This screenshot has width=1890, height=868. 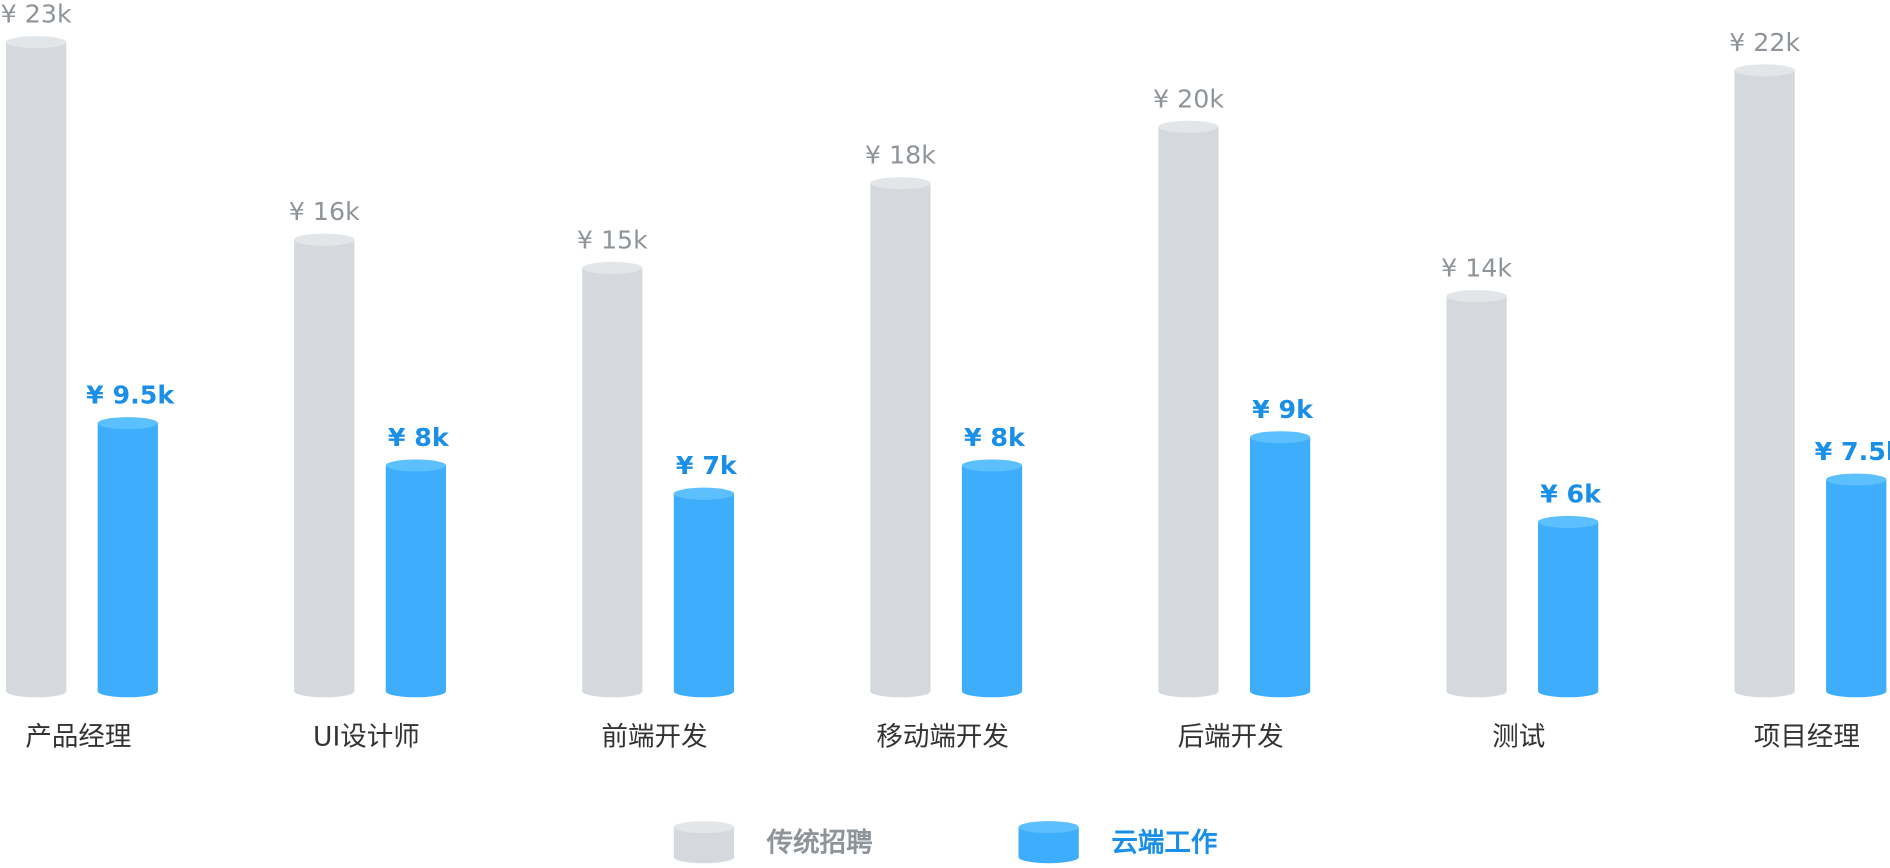 What do you see at coordinates (1476, 268) in the screenshot?
I see `value-label: ¥ 14k` at bounding box center [1476, 268].